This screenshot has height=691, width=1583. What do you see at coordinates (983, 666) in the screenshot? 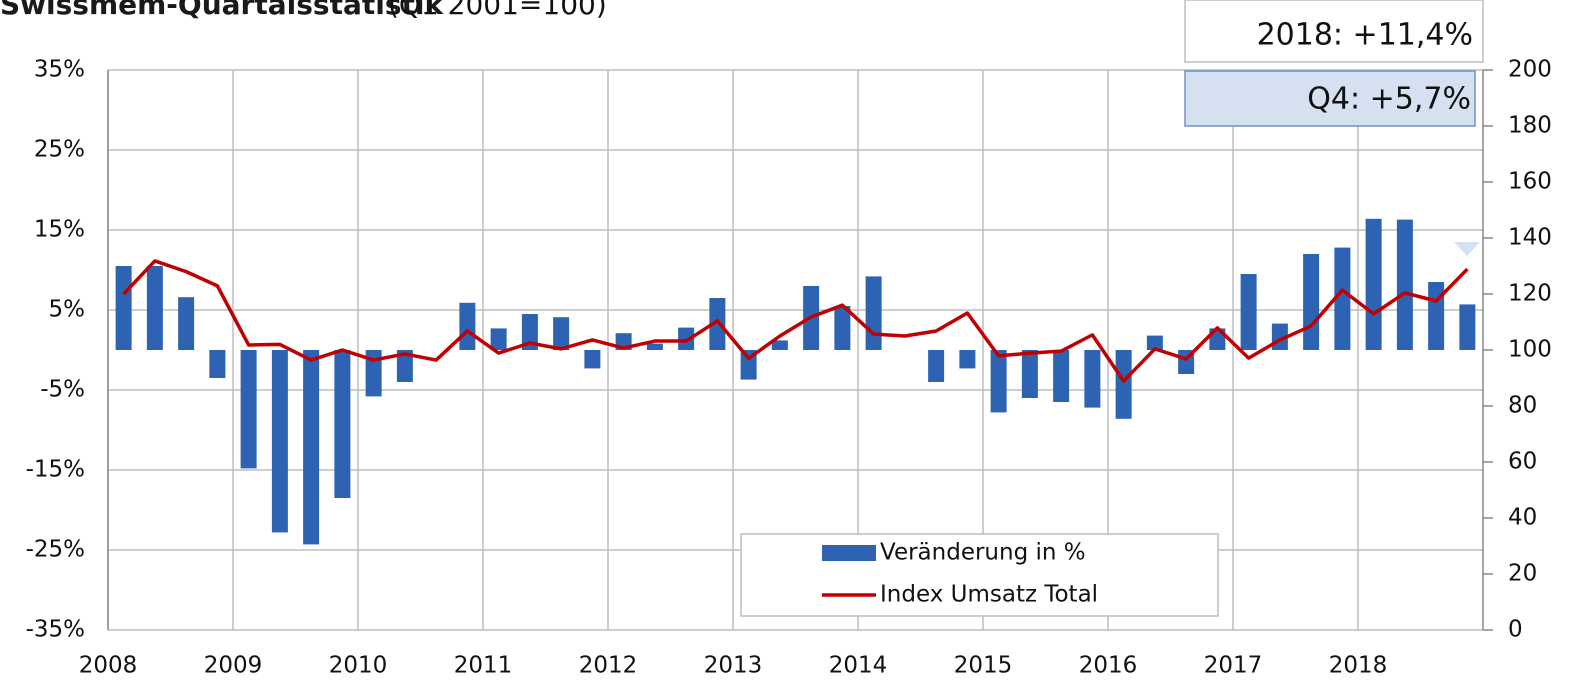
I see `x-tick-label: 2015` at bounding box center [983, 666].